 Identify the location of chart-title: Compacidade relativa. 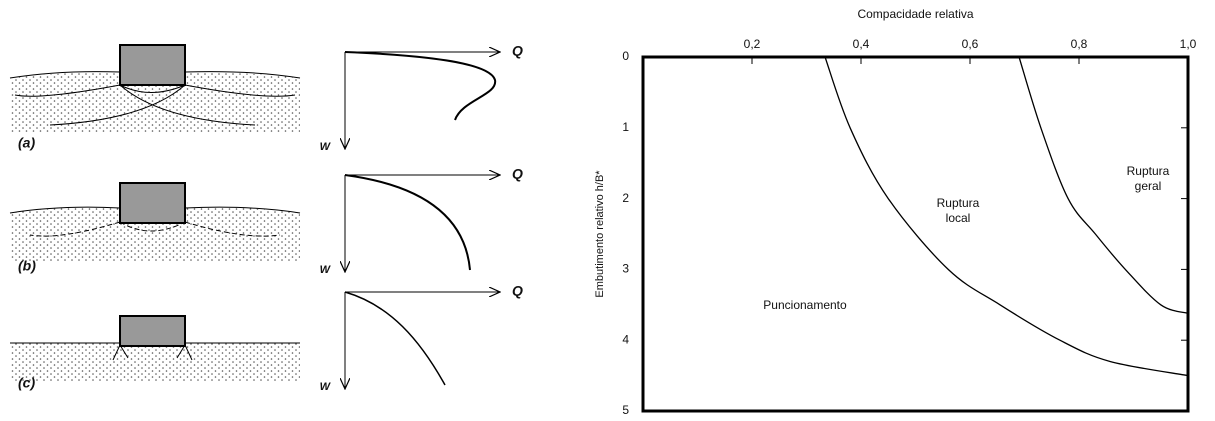
(915, 14).